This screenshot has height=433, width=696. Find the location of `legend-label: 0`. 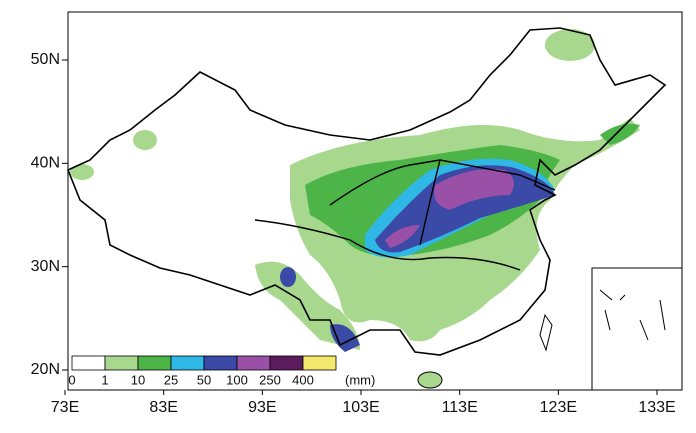

legend-label: 0 is located at coordinates (71, 379).